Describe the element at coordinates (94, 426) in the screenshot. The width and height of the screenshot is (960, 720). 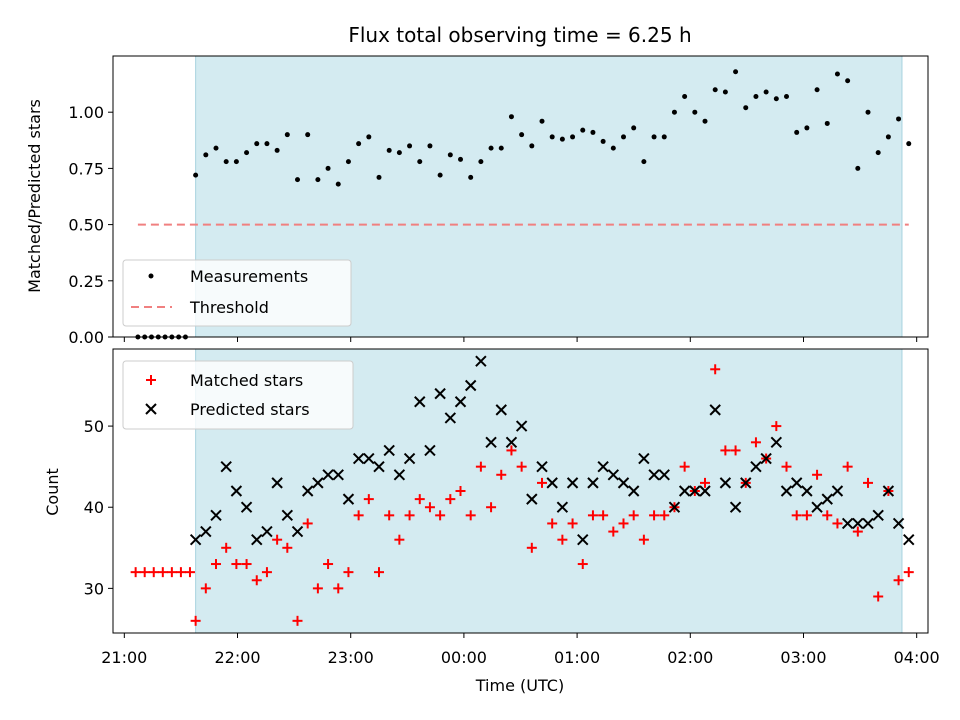
I see `bottom-y-tick-label: 50` at that location.